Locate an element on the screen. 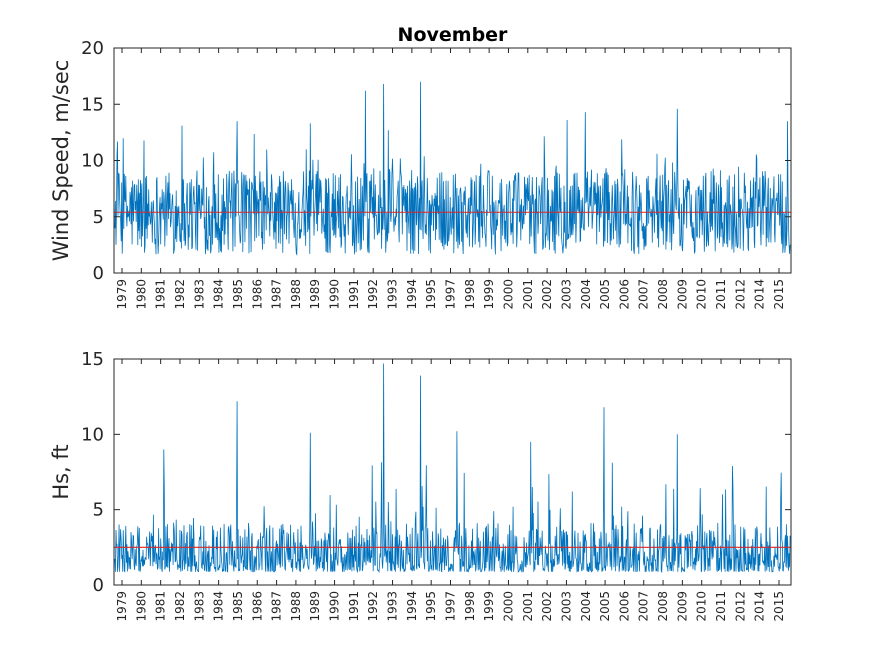  y-axis-label: Wind Speed, m/sec is located at coordinates (61, 161).